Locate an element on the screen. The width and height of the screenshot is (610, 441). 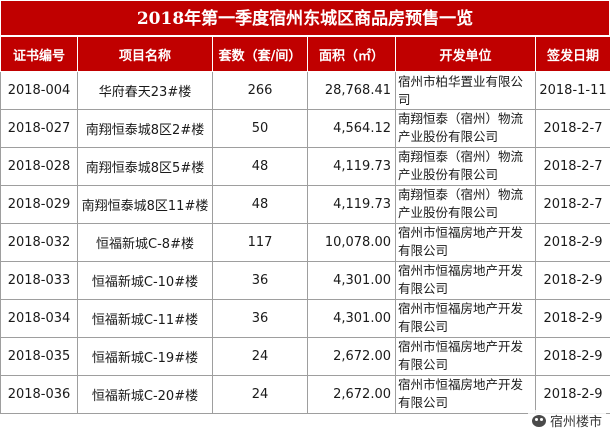
cell-cert-no: 2018-004 is located at coordinates (39, 90).